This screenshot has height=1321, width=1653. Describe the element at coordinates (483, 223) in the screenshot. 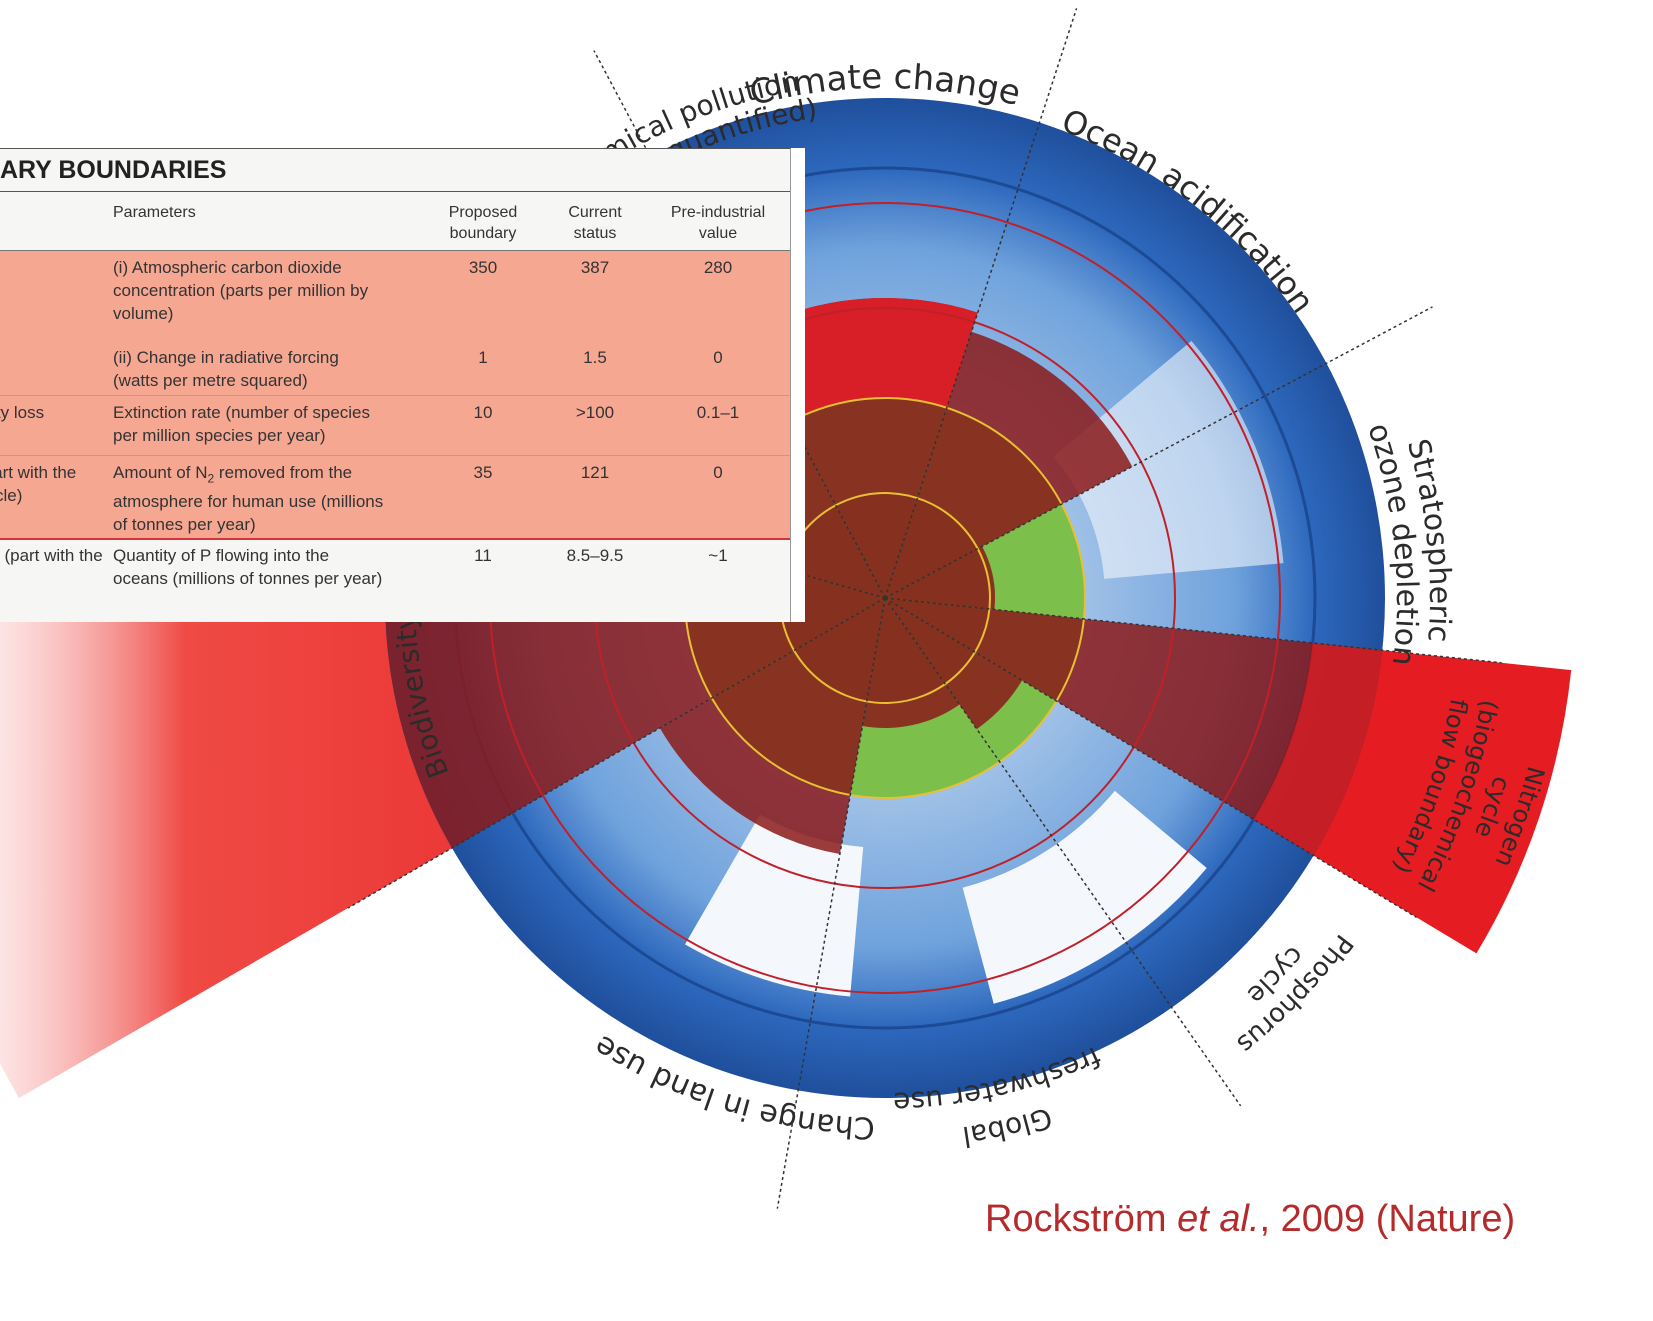

I see `column-header: Proposed boundary` at that location.